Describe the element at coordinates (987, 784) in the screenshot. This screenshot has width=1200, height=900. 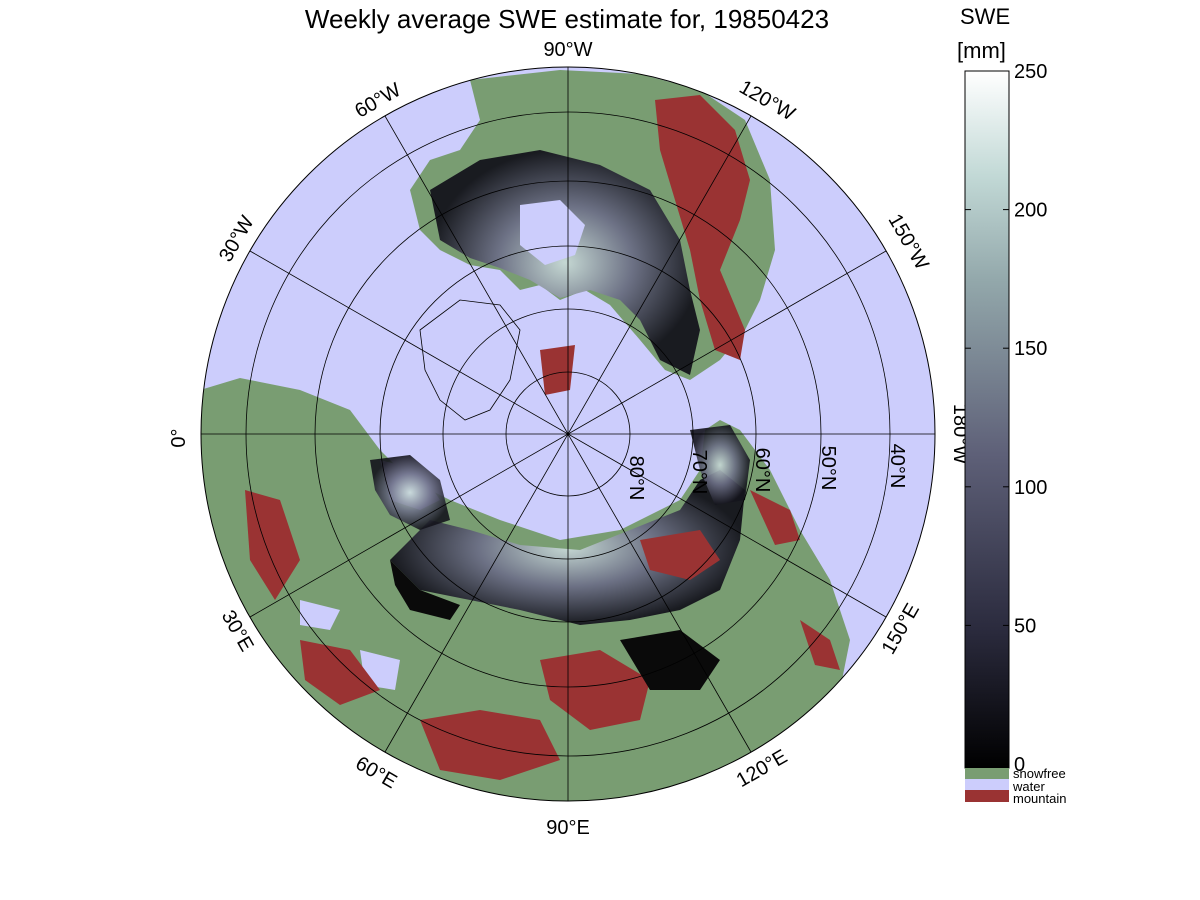
I see `legend-swatch-water` at that location.